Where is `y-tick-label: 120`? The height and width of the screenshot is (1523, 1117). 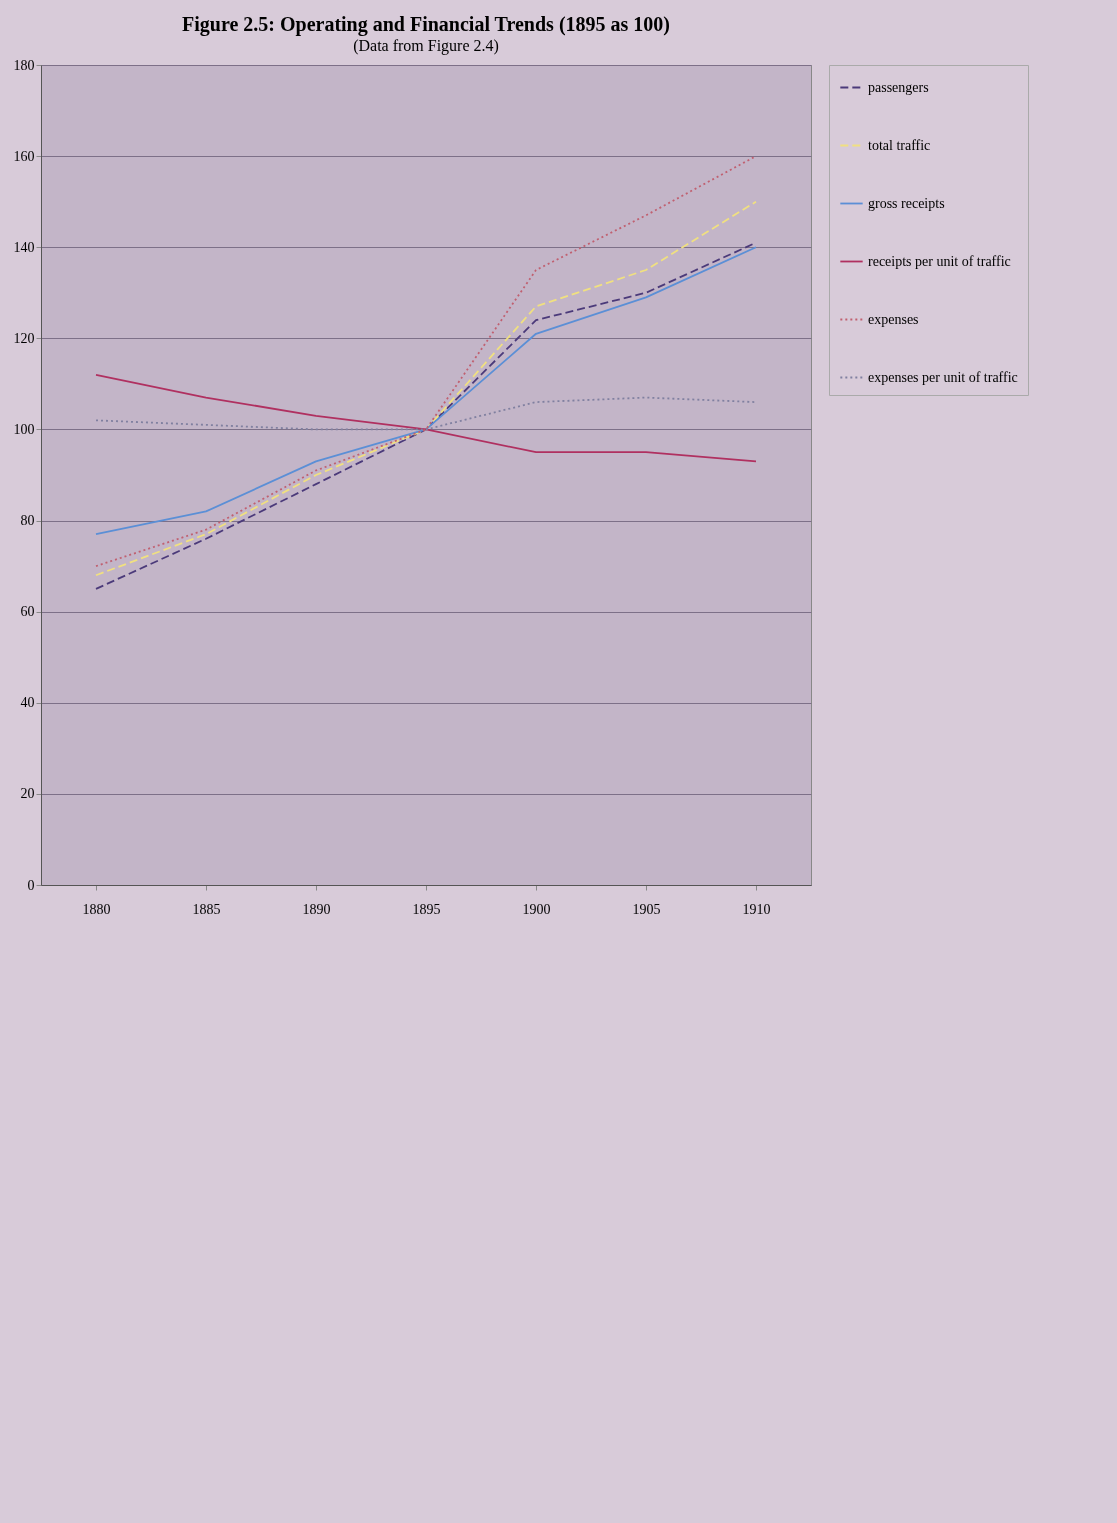
y-tick-label: 120 is located at coordinates (24, 338).